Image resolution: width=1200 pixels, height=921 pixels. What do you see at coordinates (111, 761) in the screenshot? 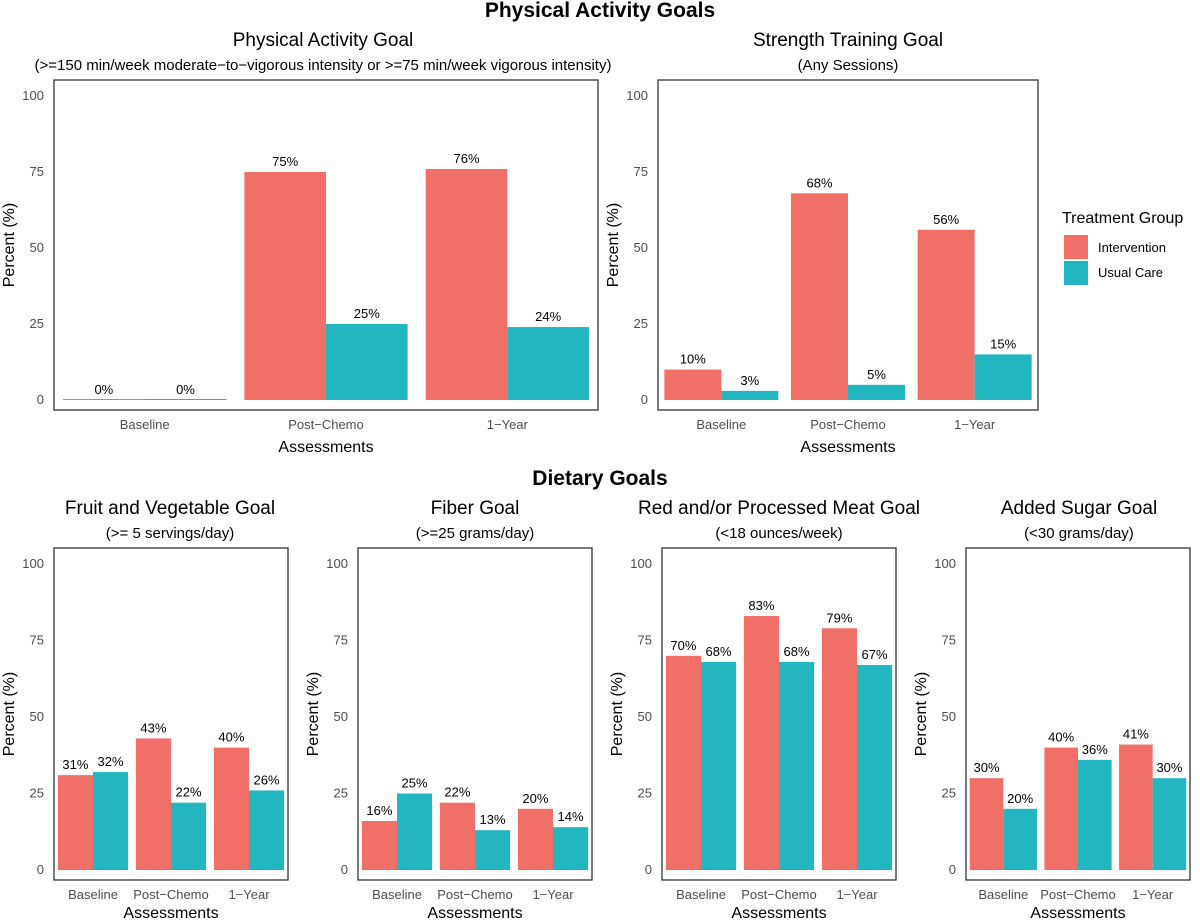
I see `bar-value-label: 32%` at bounding box center [111, 761].